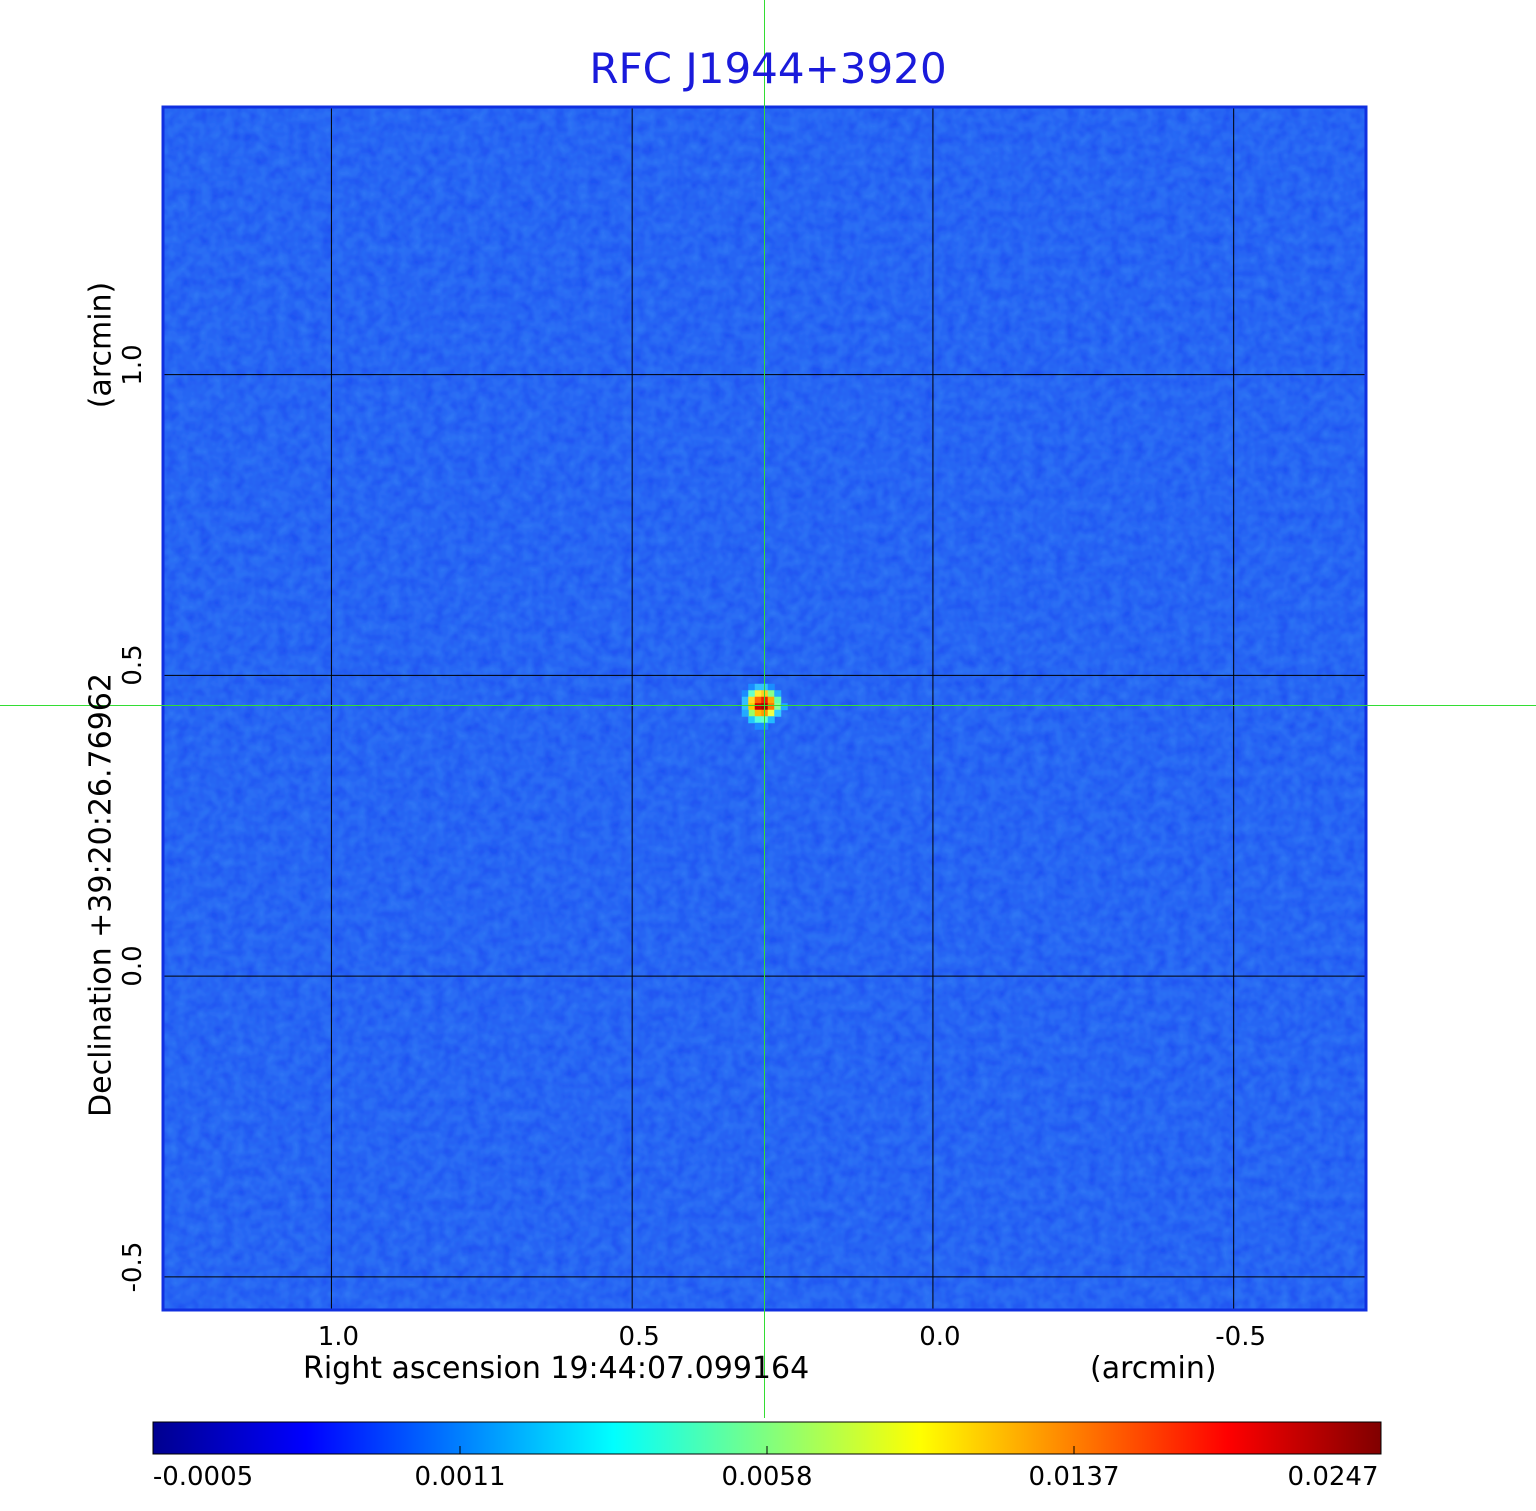  I want to click on y-tick-label: -0.5, so click(133, 1267).